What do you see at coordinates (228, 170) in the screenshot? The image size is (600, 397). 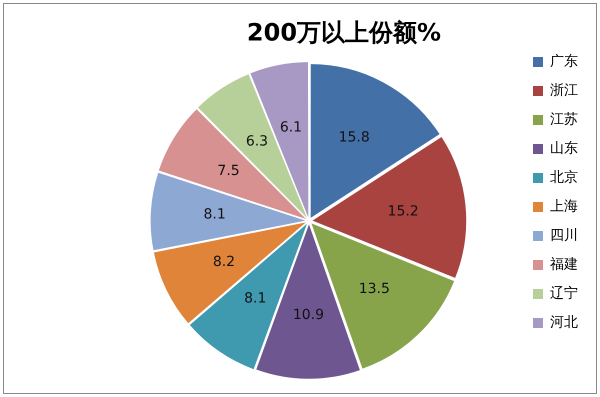 I see `data-label: 7.5` at bounding box center [228, 170].